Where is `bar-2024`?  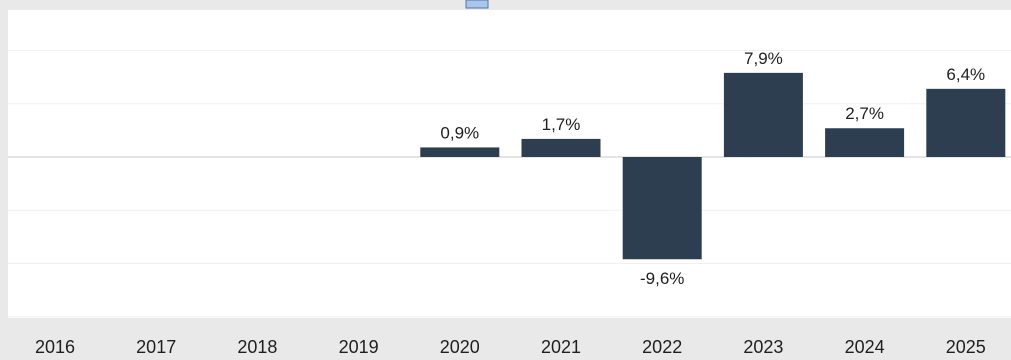 bar-2024 is located at coordinates (865, 142).